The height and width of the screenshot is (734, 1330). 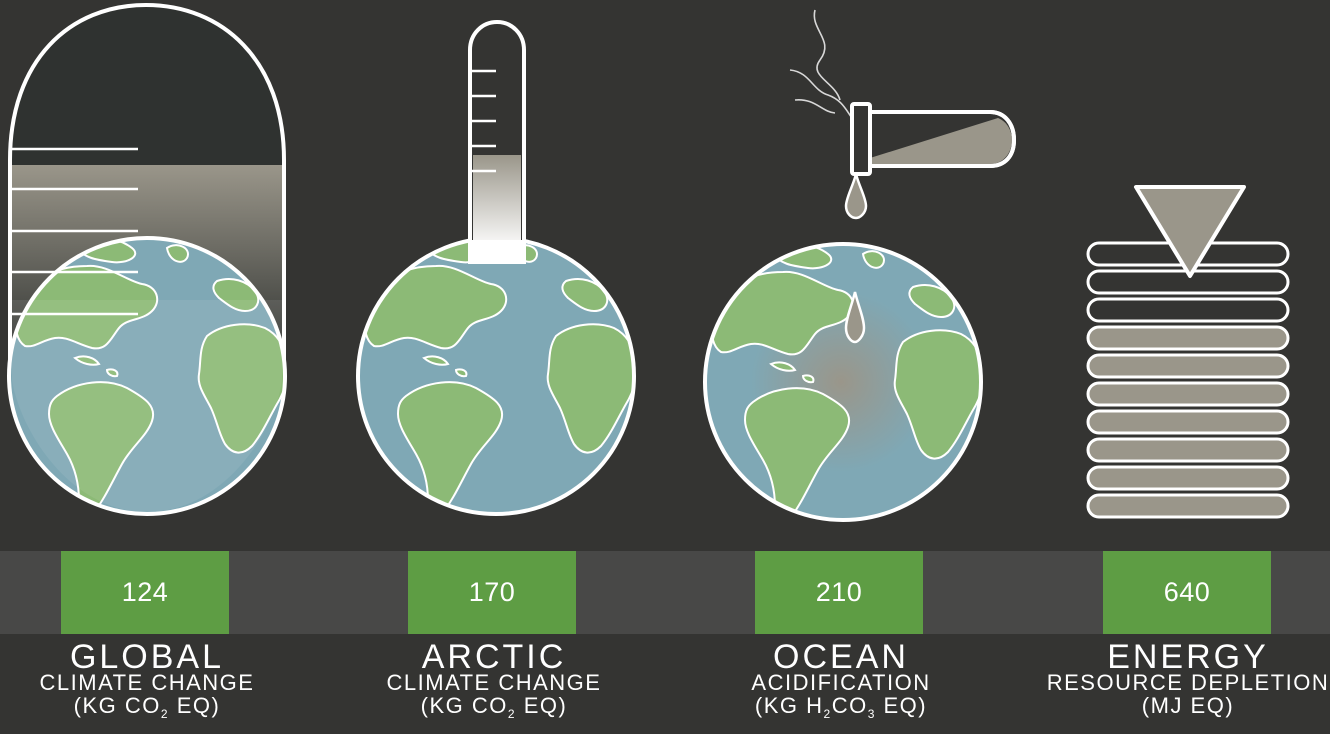 What do you see at coordinates (1188, 682) in the screenshot?
I see `energy-subtitle: RESOURCE DEPLETION` at bounding box center [1188, 682].